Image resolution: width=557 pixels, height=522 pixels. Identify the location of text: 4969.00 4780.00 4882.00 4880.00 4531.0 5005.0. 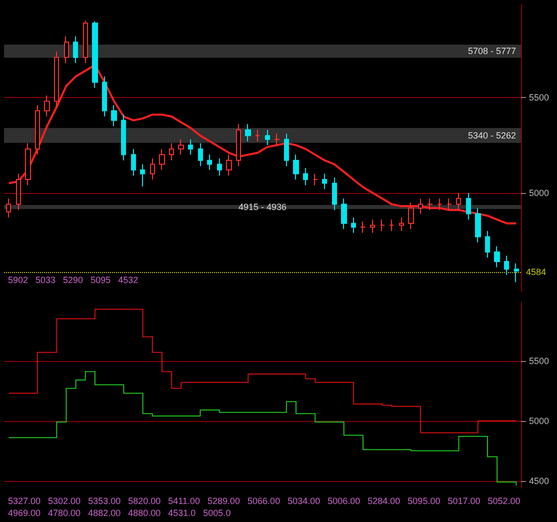
(119, 513).